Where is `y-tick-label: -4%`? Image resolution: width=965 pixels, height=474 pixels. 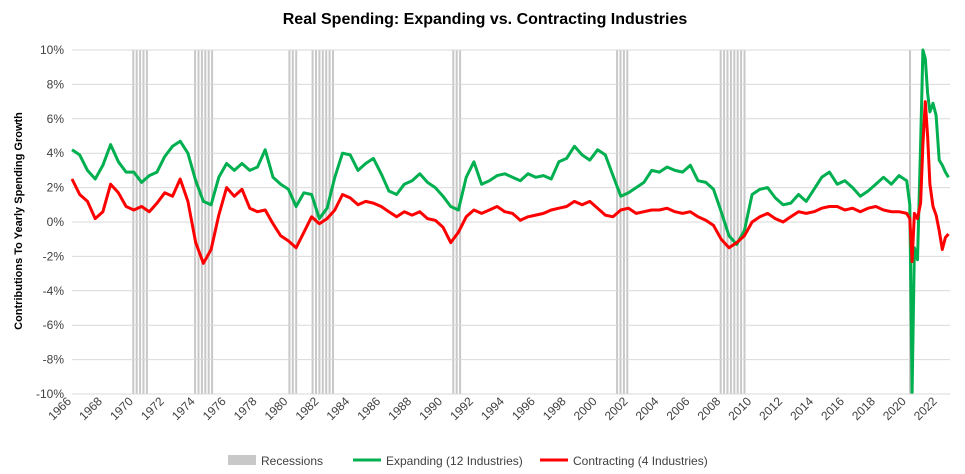 y-tick-label: -4% is located at coordinates (54, 291).